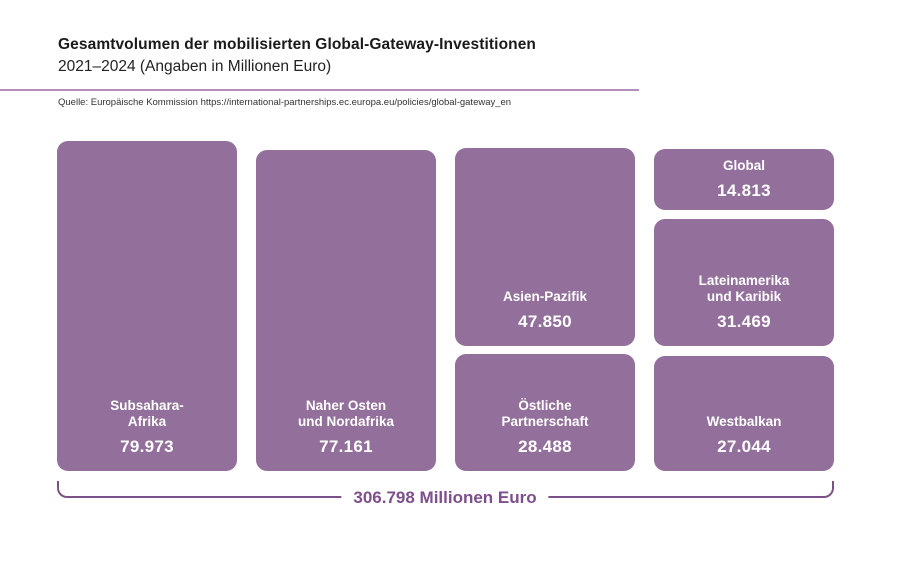 The width and height of the screenshot is (900, 570). I want to click on block-value: 27.044, so click(744, 446).